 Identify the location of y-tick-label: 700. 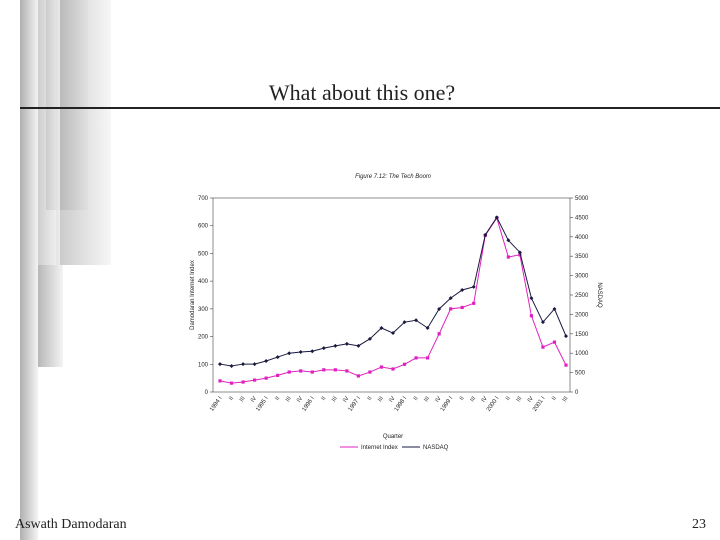
(203, 199).